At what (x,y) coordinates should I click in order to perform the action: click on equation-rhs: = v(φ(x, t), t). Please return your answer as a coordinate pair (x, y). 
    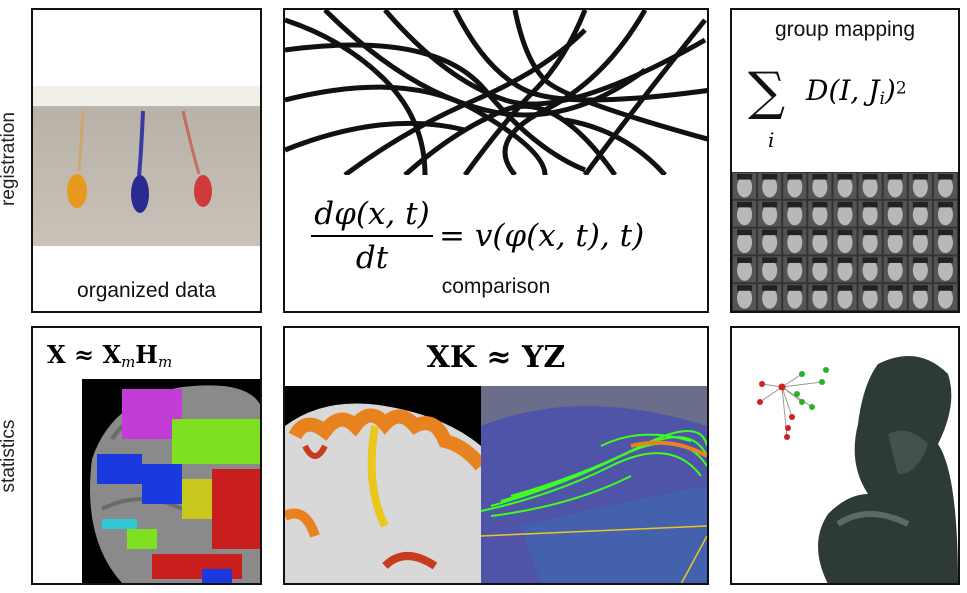
    Looking at the image, I should click on (542, 236).